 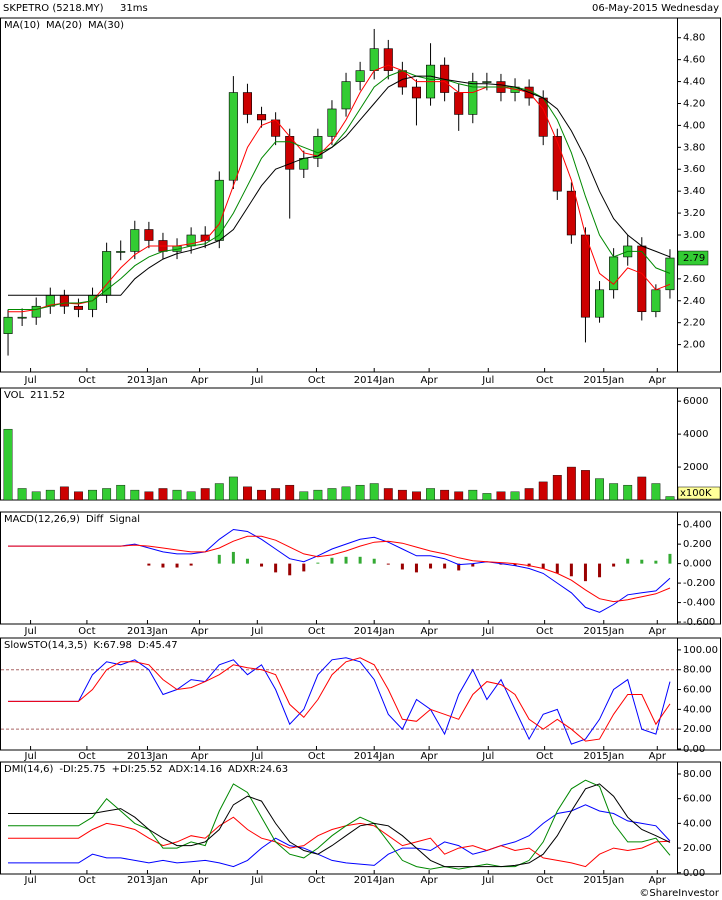 What do you see at coordinates (697, 729) in the screenshot?
I see `y-tick-label: 20.00` at bounding box center [697, 729].